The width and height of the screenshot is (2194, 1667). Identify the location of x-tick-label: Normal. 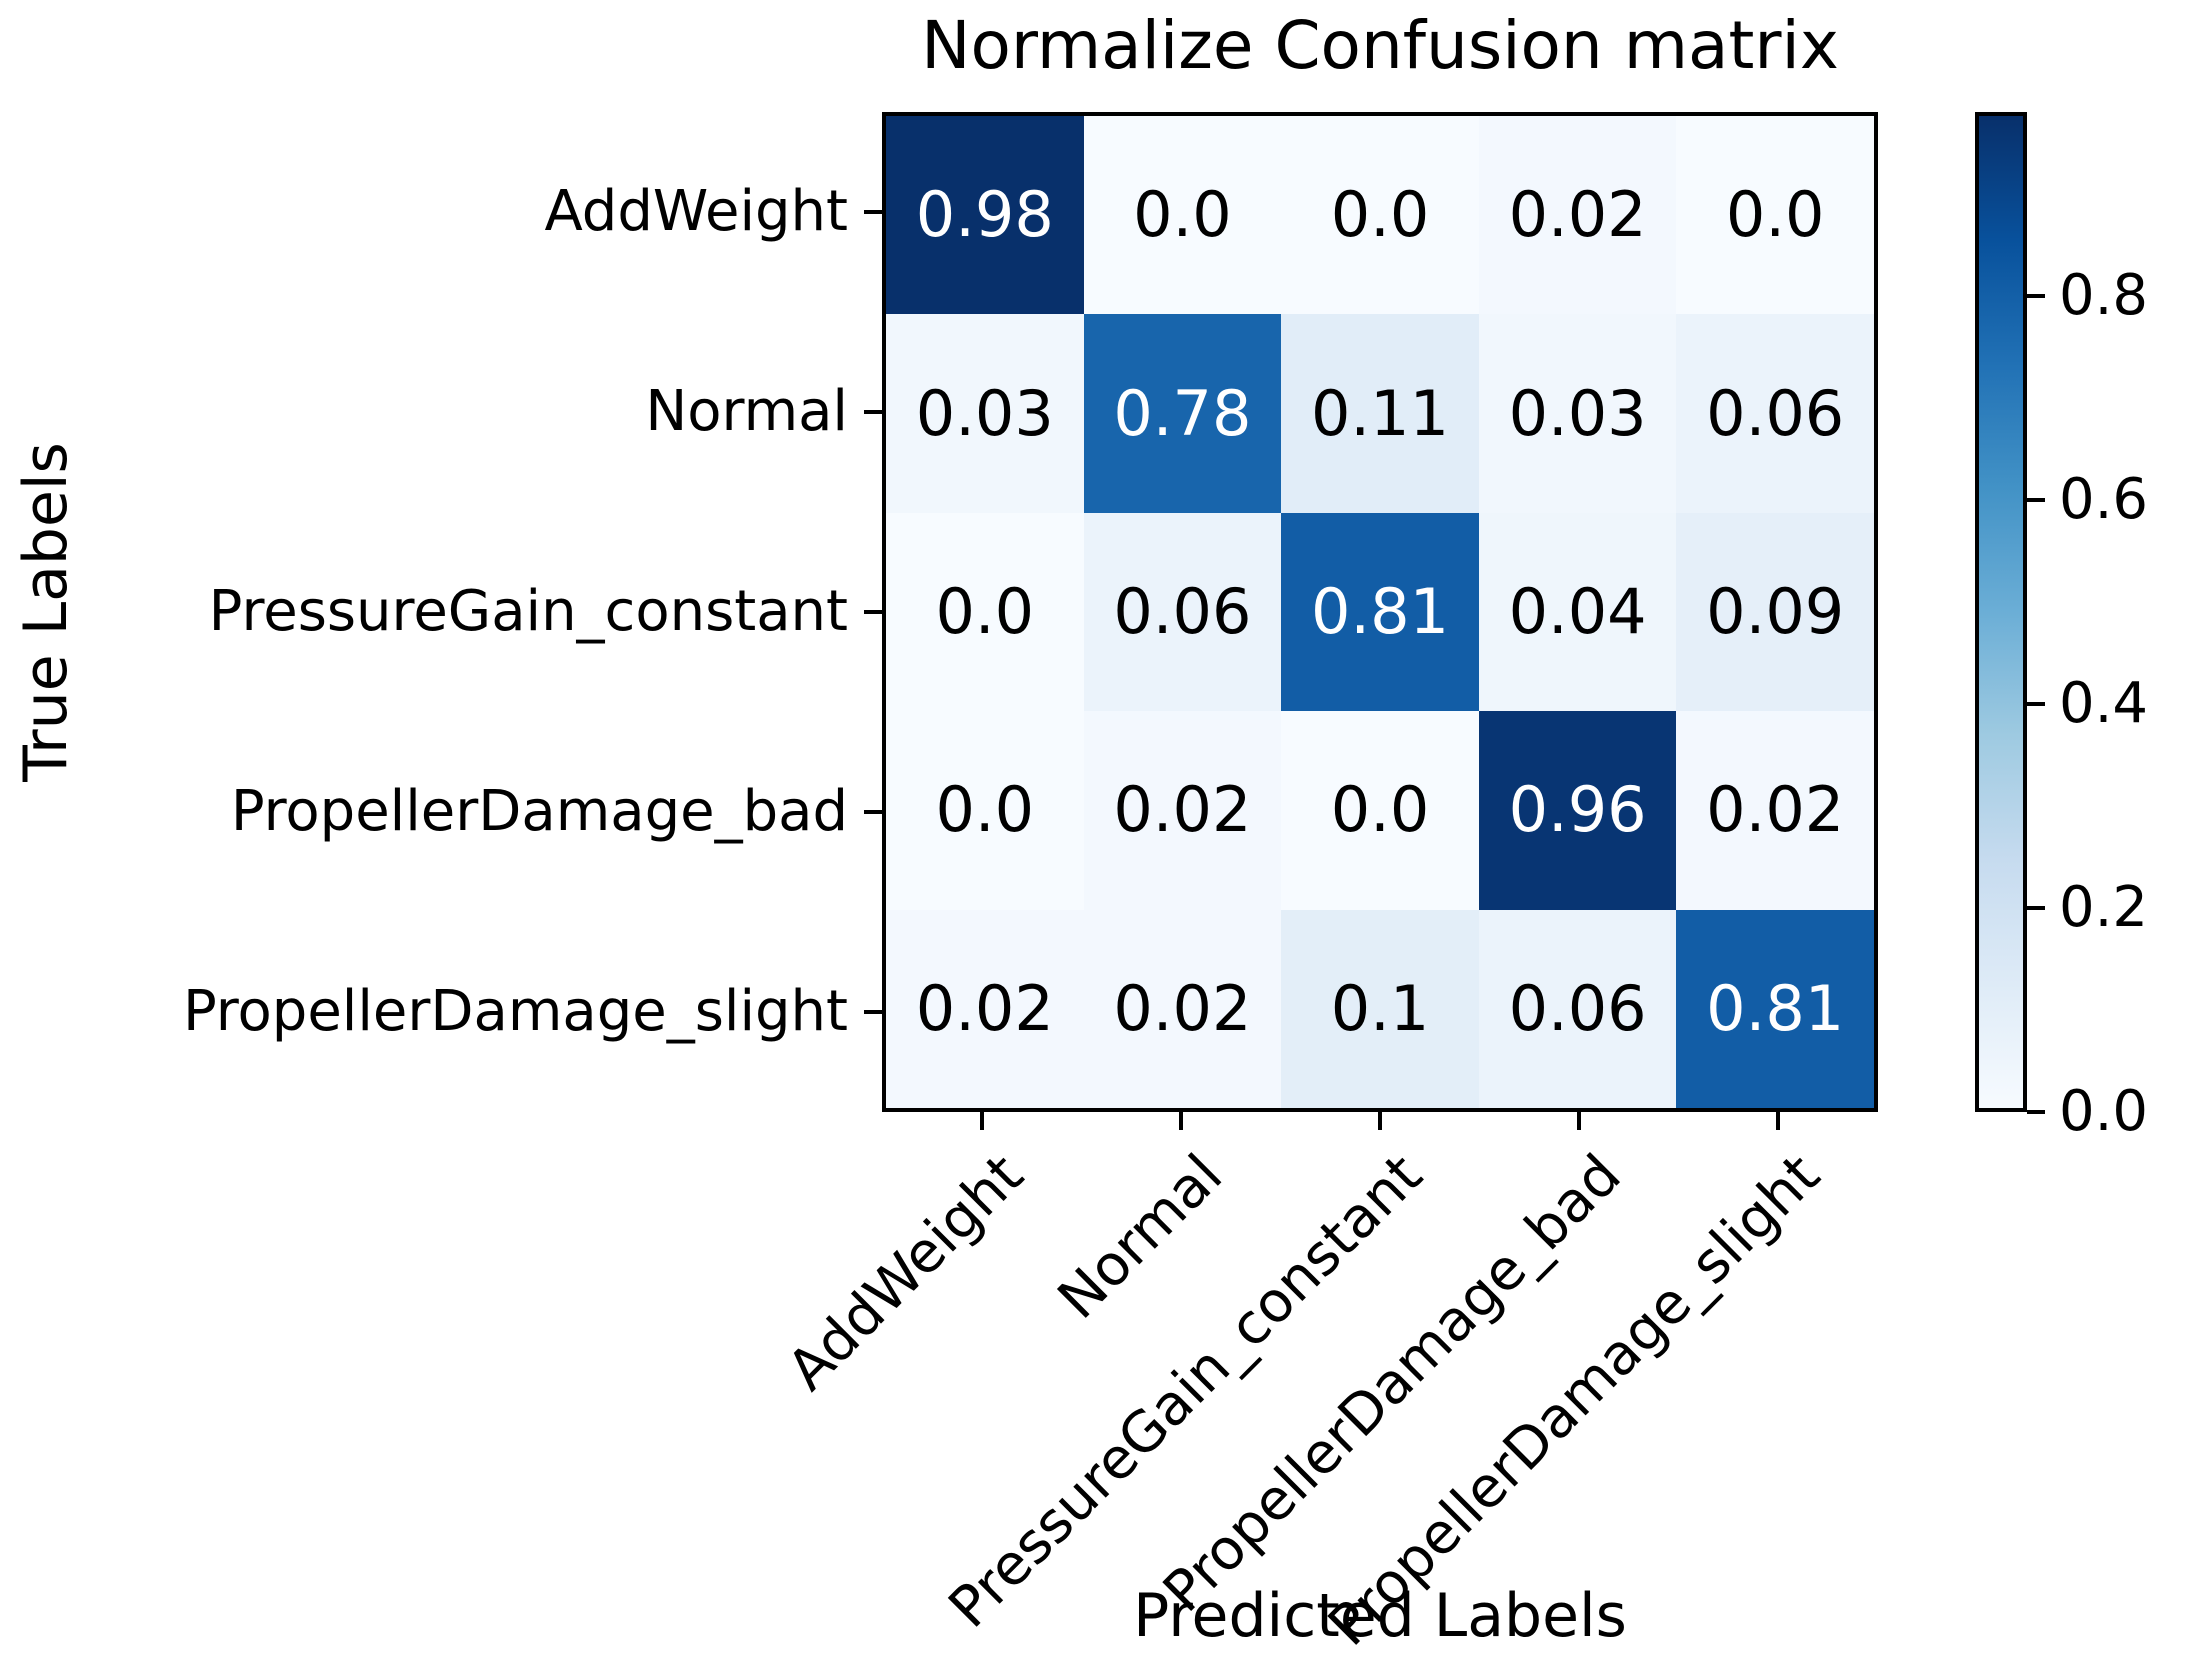
(1140, 1237).